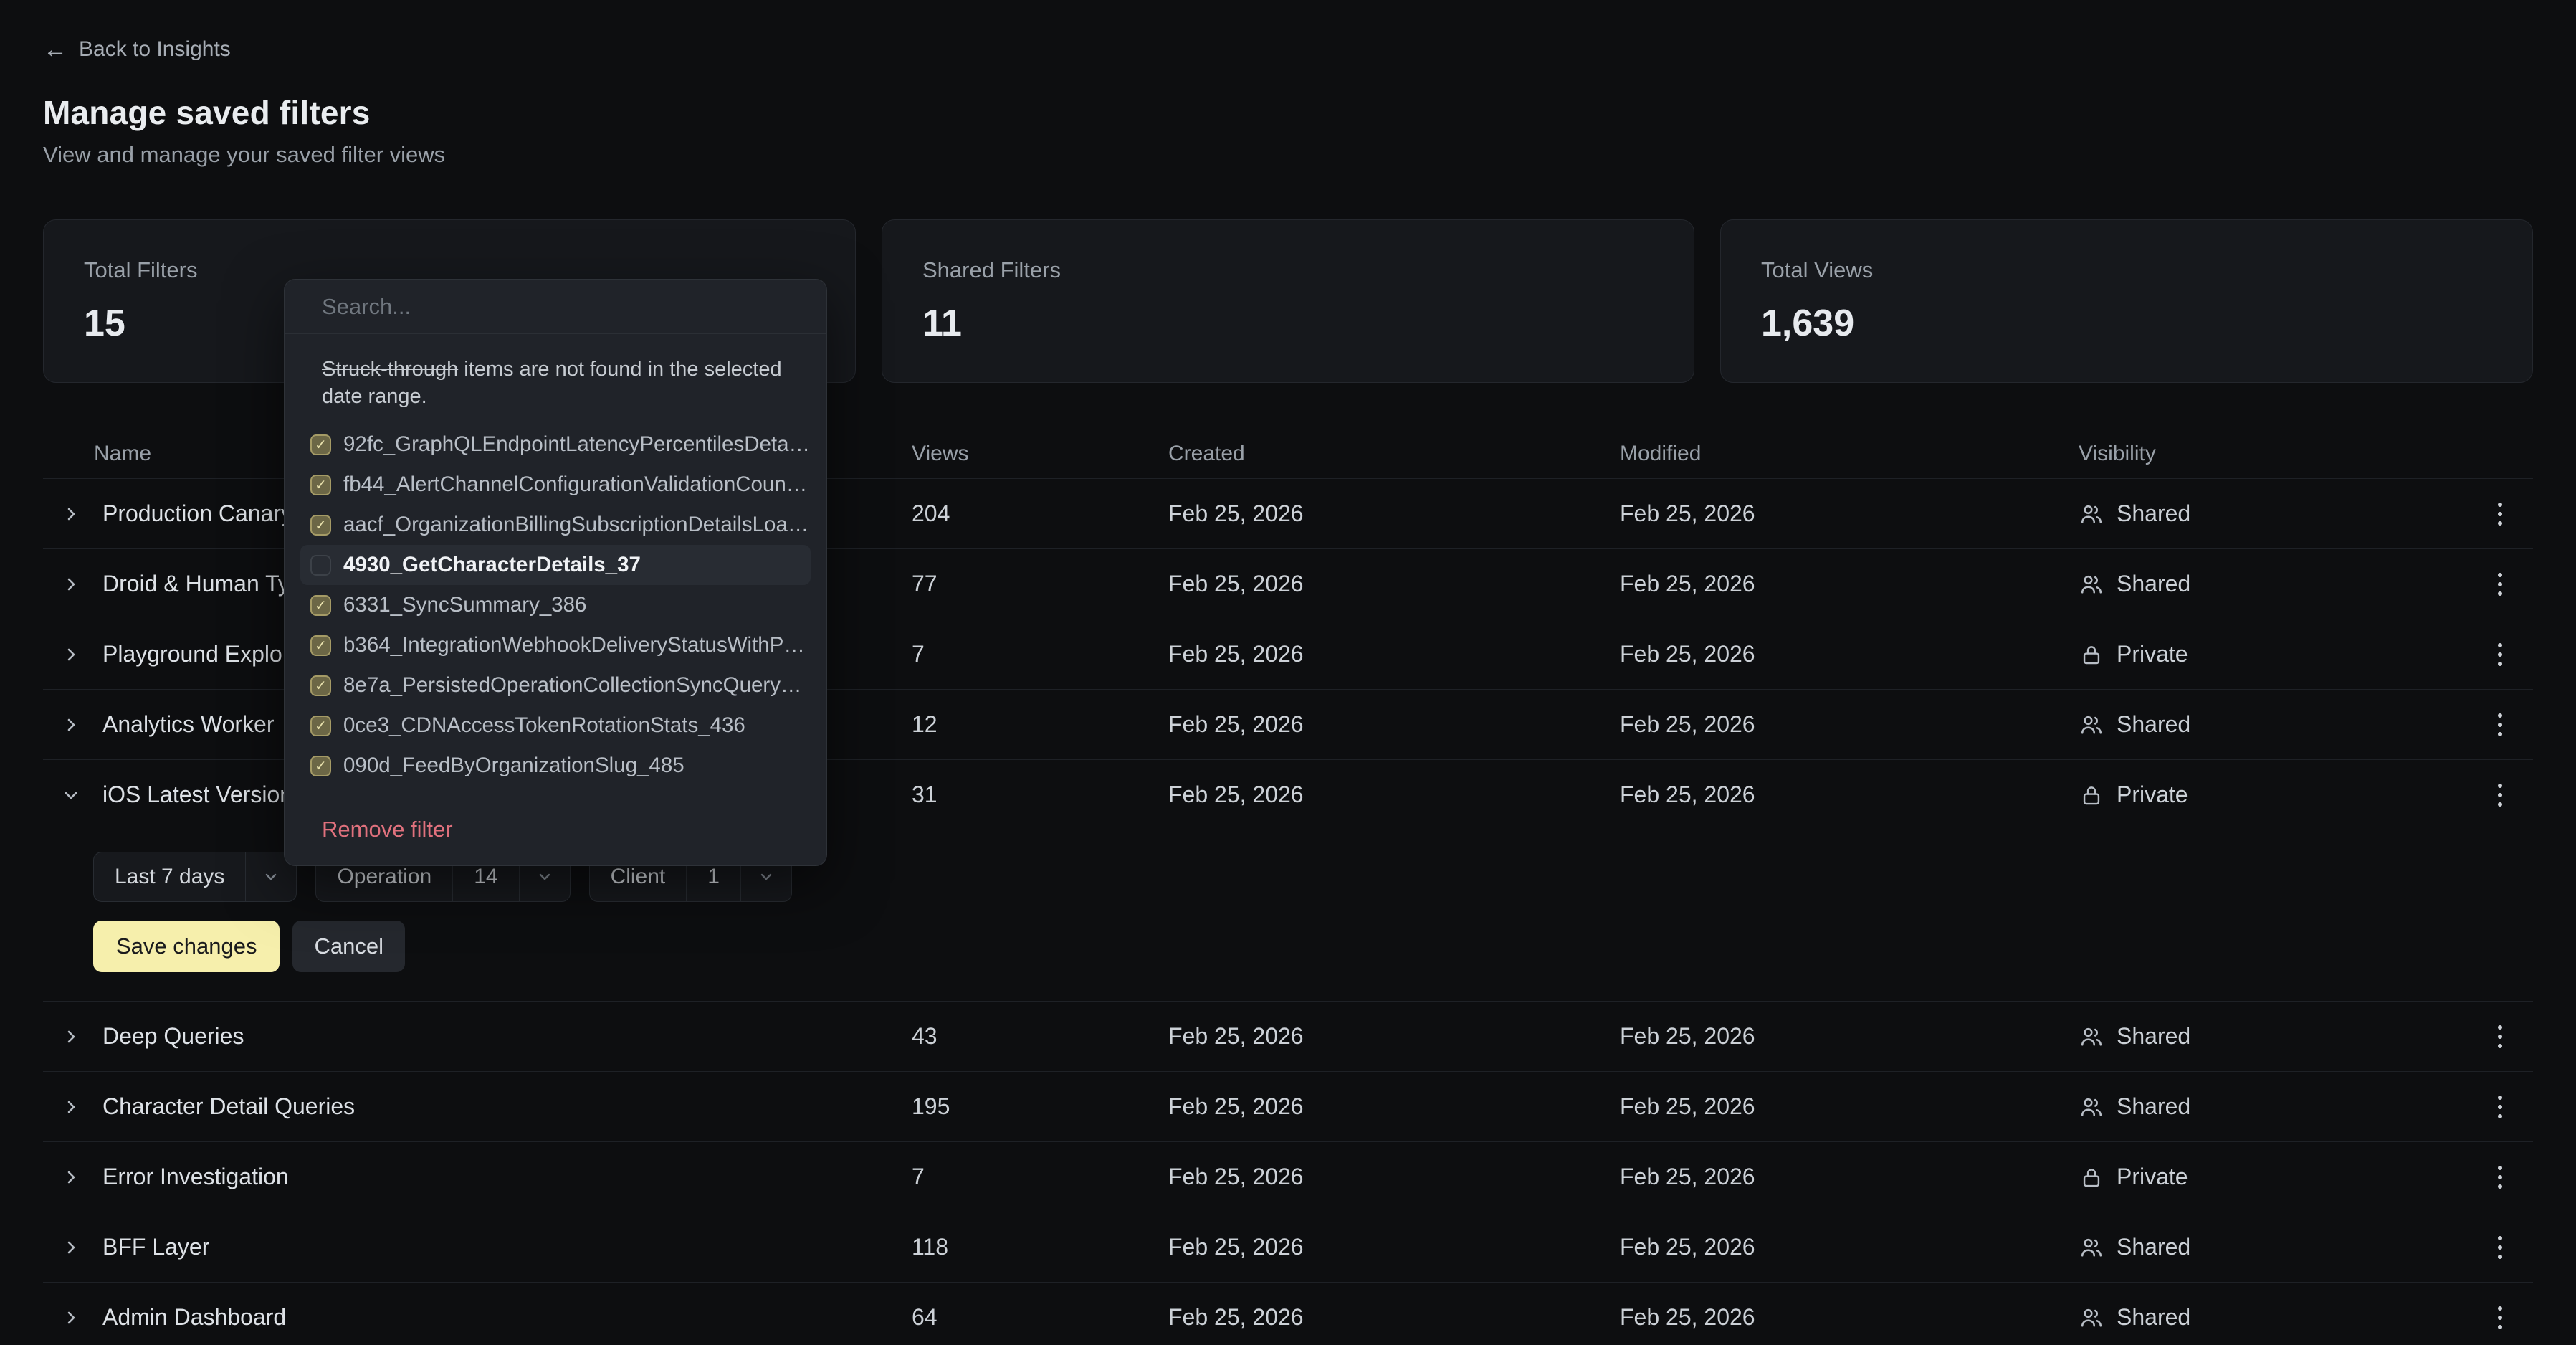  I want to click on save-changes-button: Save changes, so click(186, 946).